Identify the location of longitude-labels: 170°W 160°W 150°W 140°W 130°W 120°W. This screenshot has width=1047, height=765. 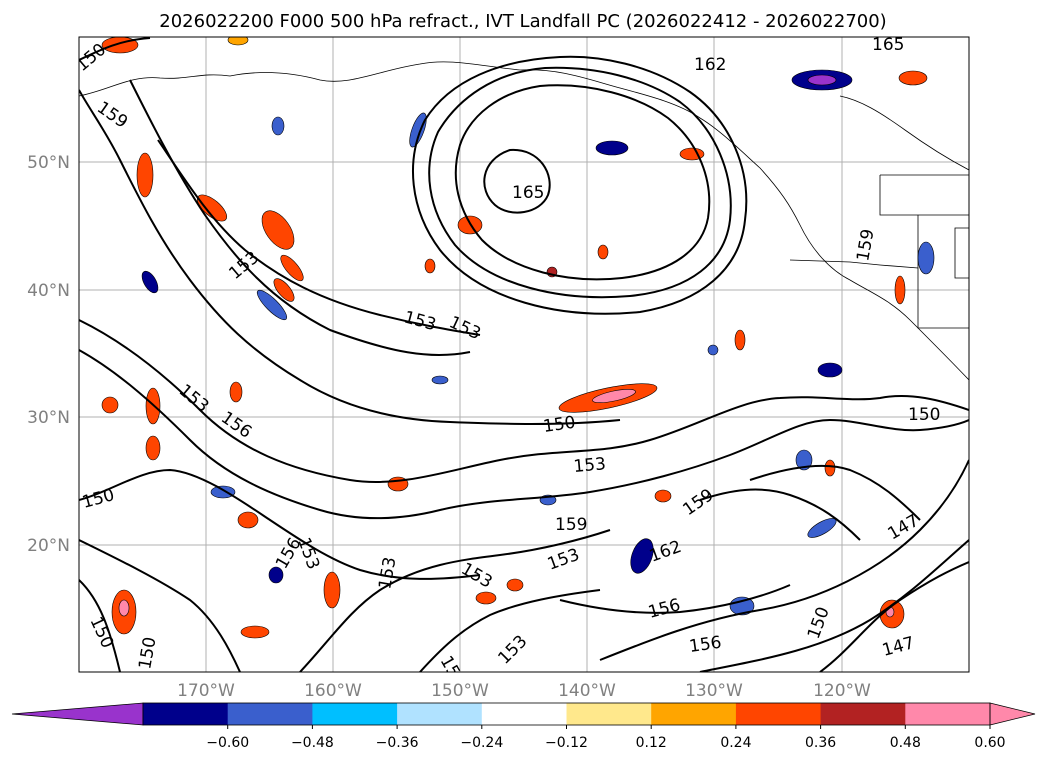
(524, 691).